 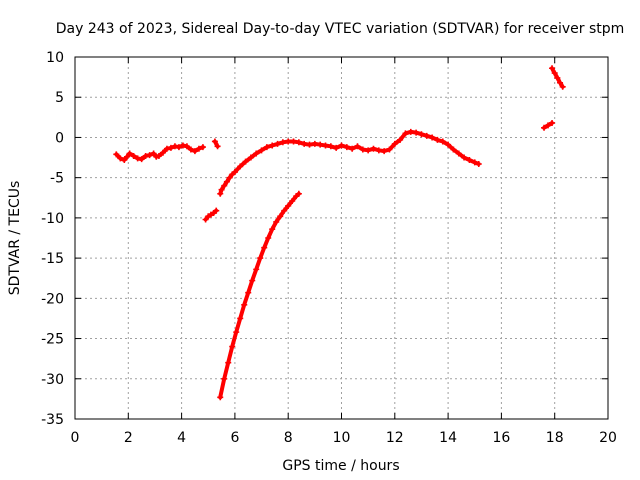 What do you see at coordinates (555, 438) in the screenshot?
I see `x-tick-label: 18` at bounding box center [555, 438].